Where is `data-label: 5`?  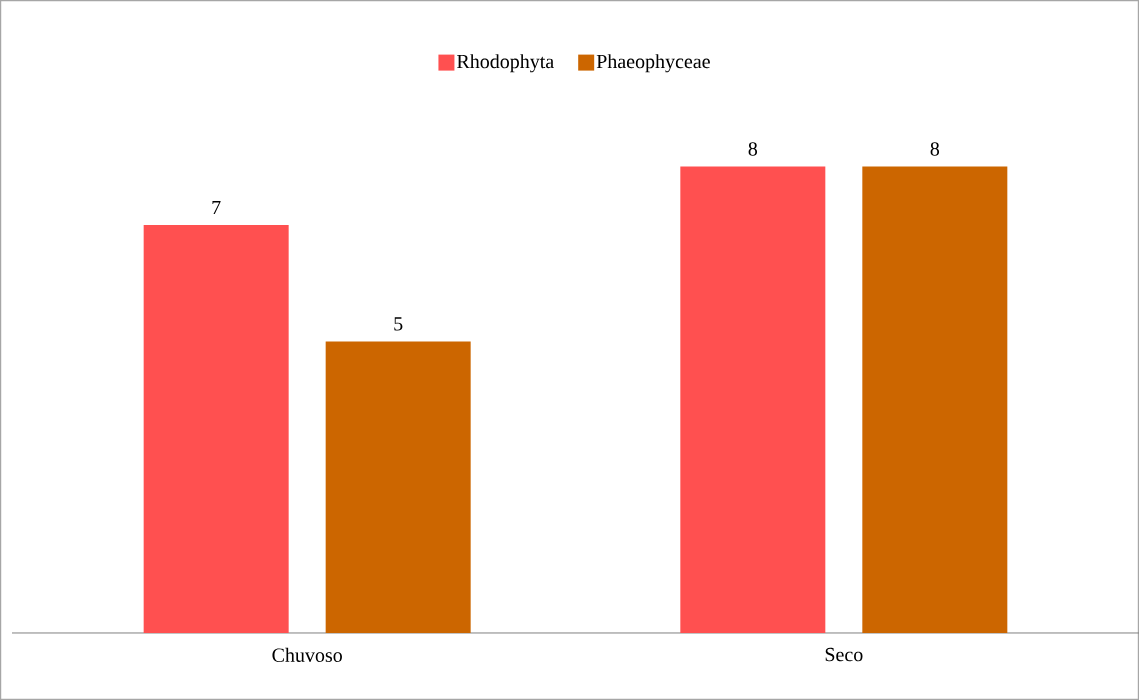 data-label: 5 is located at coordinates (398, 324).